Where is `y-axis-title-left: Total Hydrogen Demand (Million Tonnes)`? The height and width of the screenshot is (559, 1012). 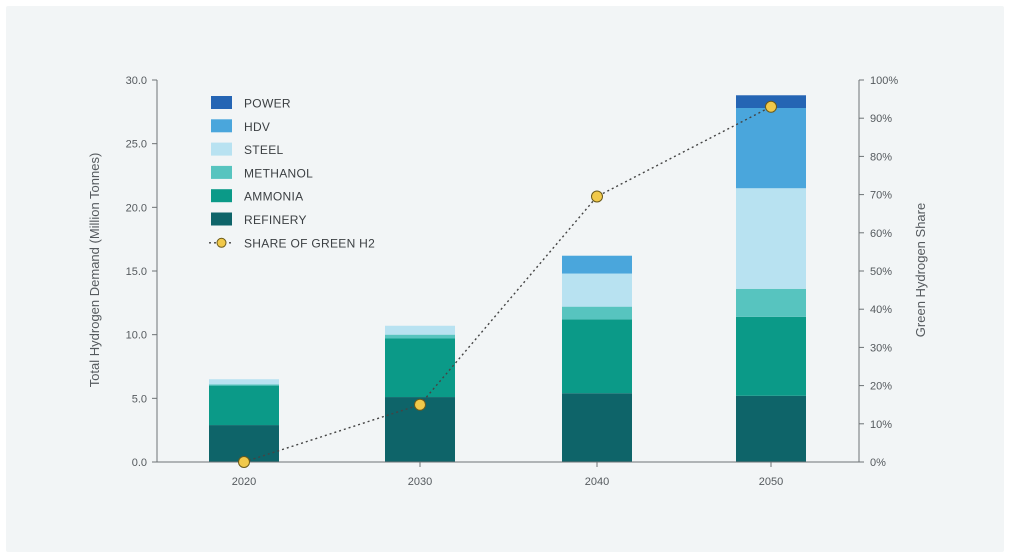
y-axis-title-left: Total Hydrogen Demand (Million Tonnes) is located at coordinates (94, 270).